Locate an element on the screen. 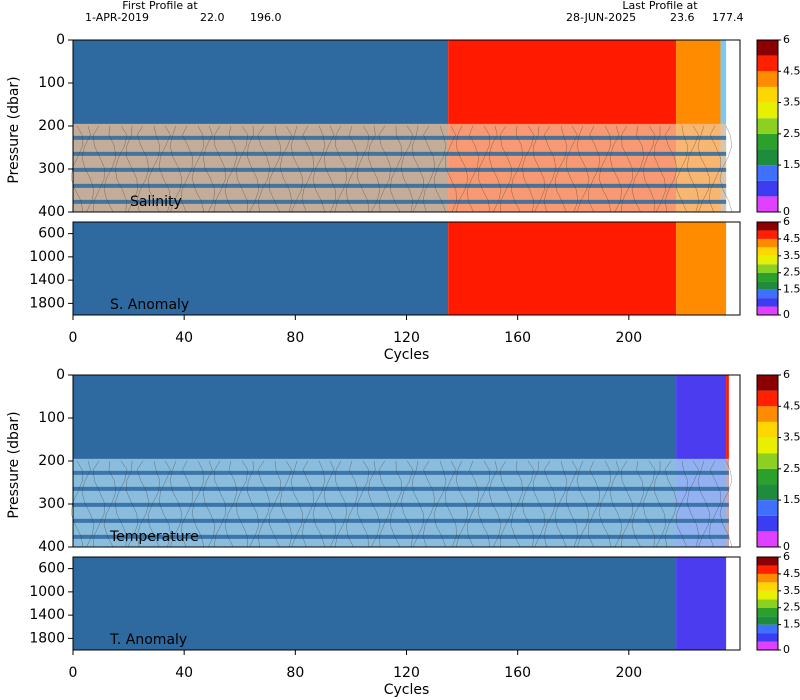 The image size is (800, 700). colorbar-label: 2.5 is located at coordinates (791, 272).